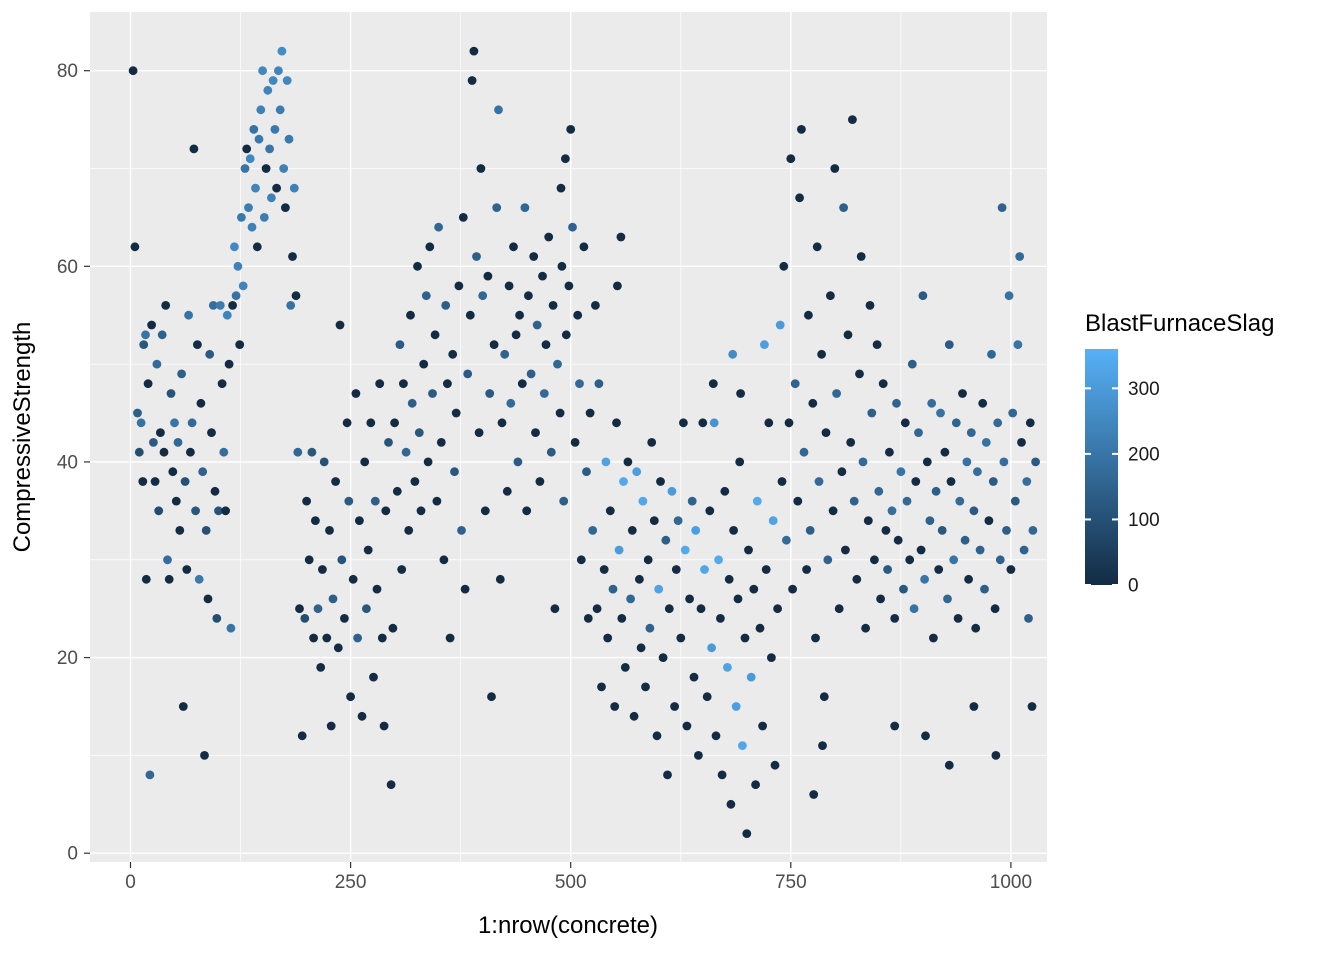  I want to click on legend-title: BlastFurnaceSlag, so click(1179, 323).